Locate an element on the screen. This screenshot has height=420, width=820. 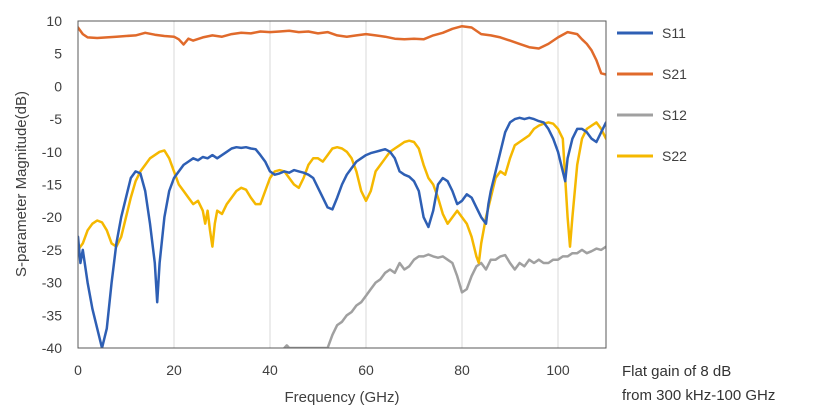
x-tick-label: 100 is located at coordinates (558, 370).